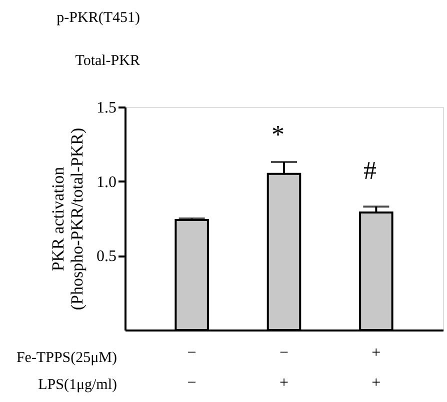  Describe the element at coordinates (106, 257) in the screenshot. I see `y-tick-label: 0.5` at that location.